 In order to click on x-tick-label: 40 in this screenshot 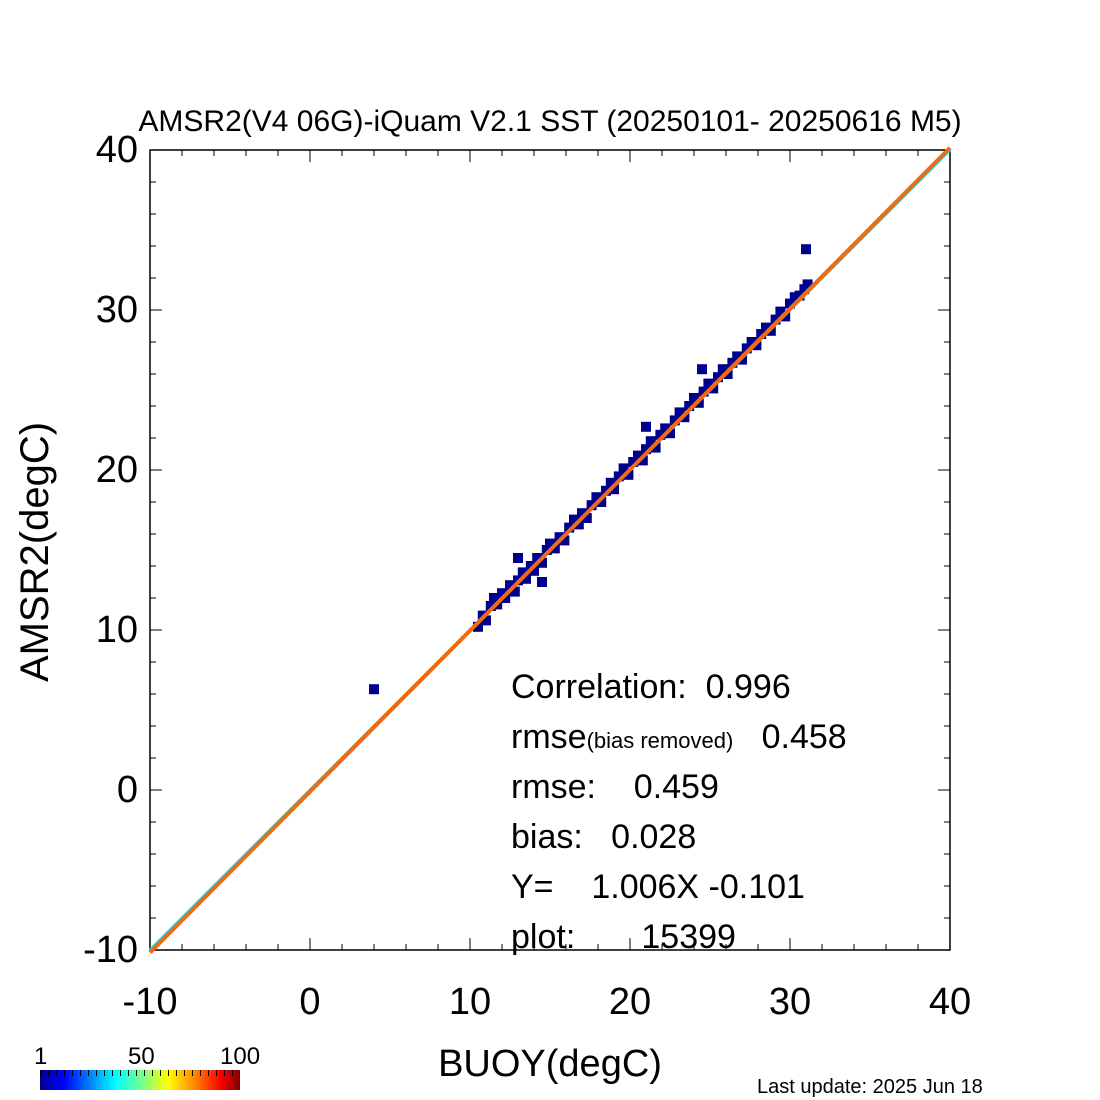, I will do `click(950, 1002)`.